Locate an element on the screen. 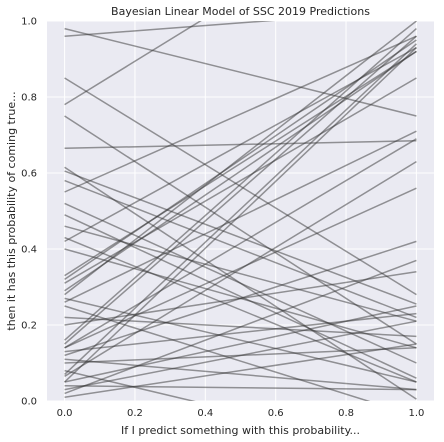 The height and width of the screenshot is (442, 444). y-tick-label: 0.6 is located at coordinates (29, 174).